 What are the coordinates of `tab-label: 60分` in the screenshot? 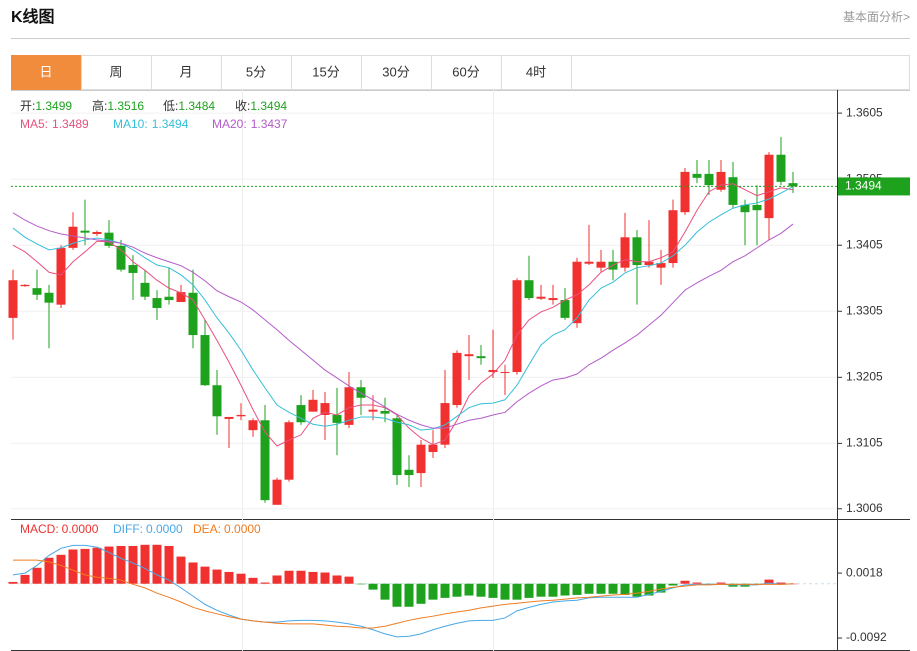 It's located at (465, 71).